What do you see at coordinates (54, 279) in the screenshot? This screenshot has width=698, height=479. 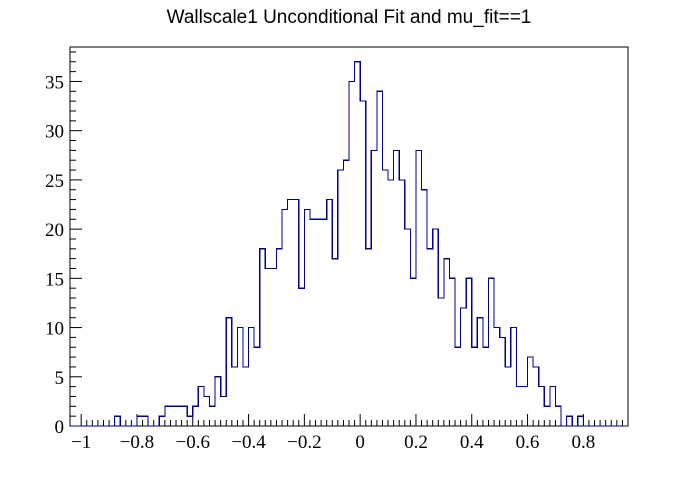 I see `y-tick-label: 15` at bounding box center [54, 279].